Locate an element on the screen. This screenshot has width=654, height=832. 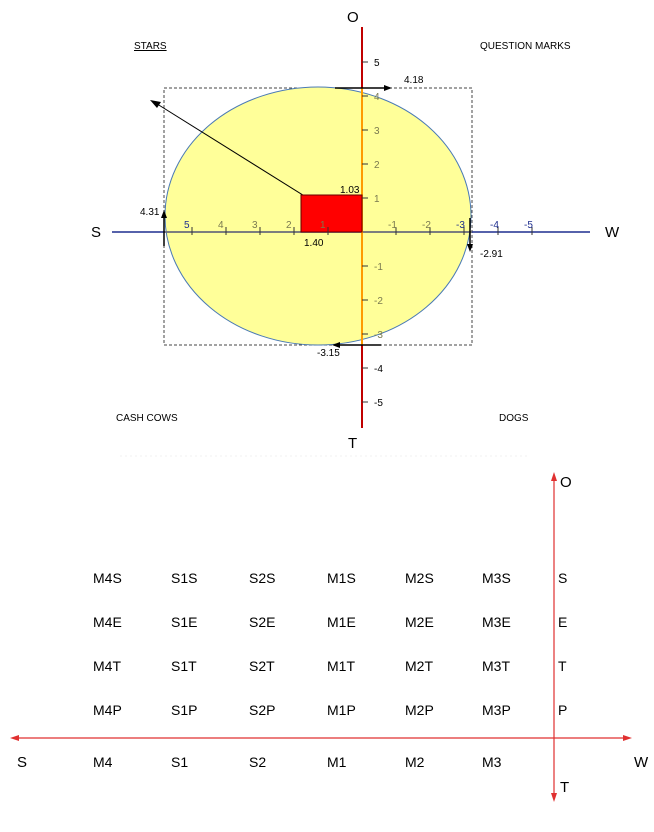
matrix-vertical-axis is located at coordinates (554, 637).